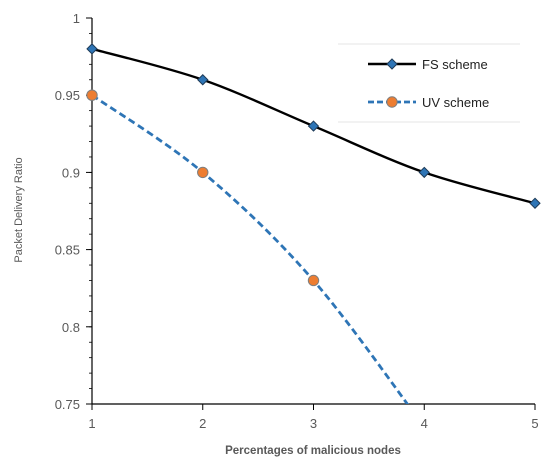 Image resolution: width=550 pixels, height=466 pixels. I want to click on y-axis: 0.75 0.8 0.85 0.9 0.95 1, so click(74, 211).